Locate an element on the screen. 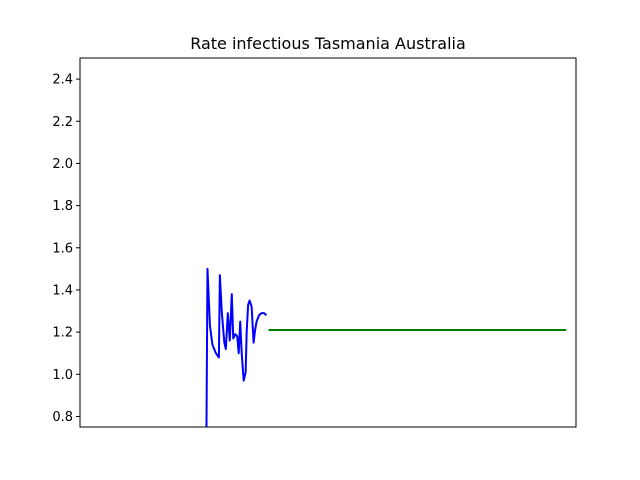  y-tick-label: 1.2 is located at coordinates (62, 333).